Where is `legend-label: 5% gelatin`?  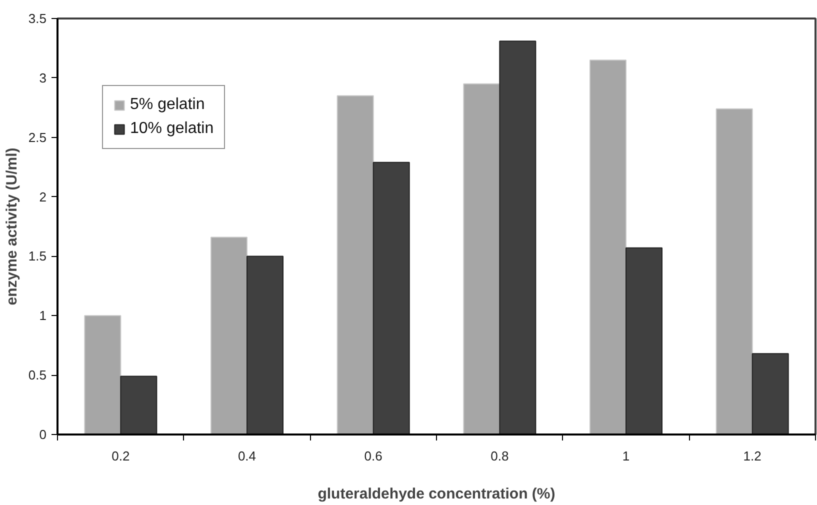 legend-label: 5% gelatin is located at coordinates (167, 105).